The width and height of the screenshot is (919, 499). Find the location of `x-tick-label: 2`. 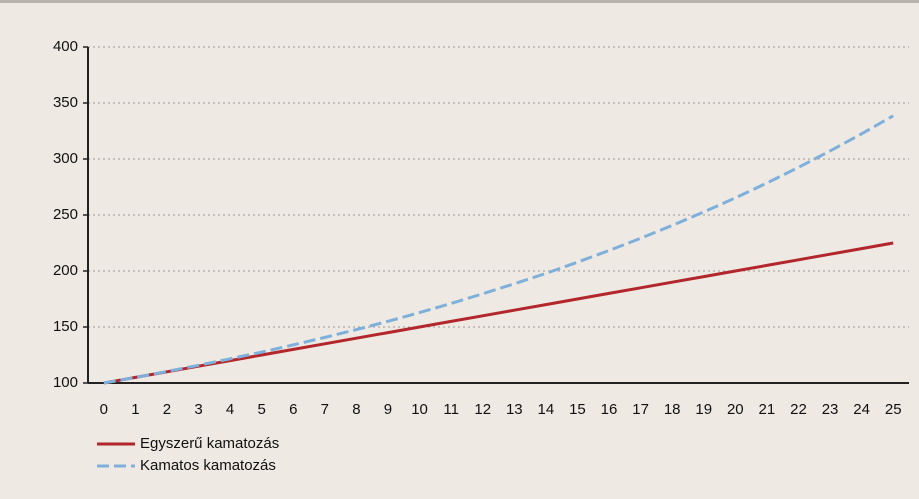

x-tick-label: 2 is located at coordinates (167, 409).